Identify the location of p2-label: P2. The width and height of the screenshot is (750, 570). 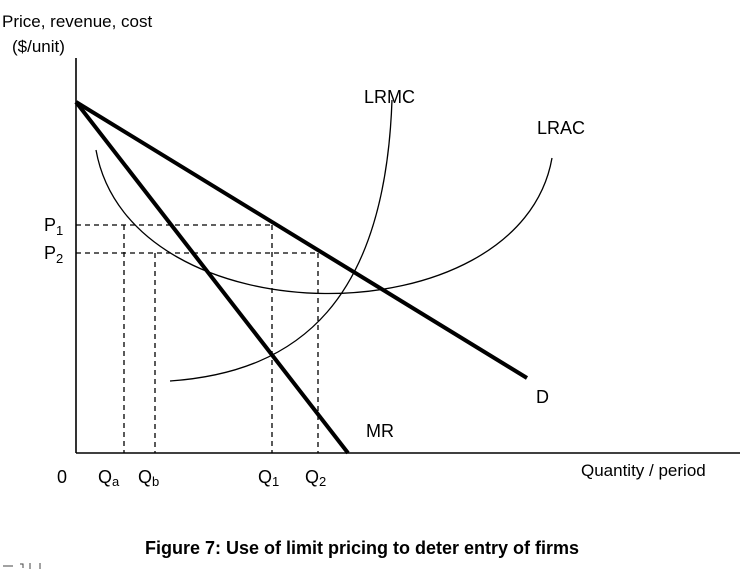
(53, 254).